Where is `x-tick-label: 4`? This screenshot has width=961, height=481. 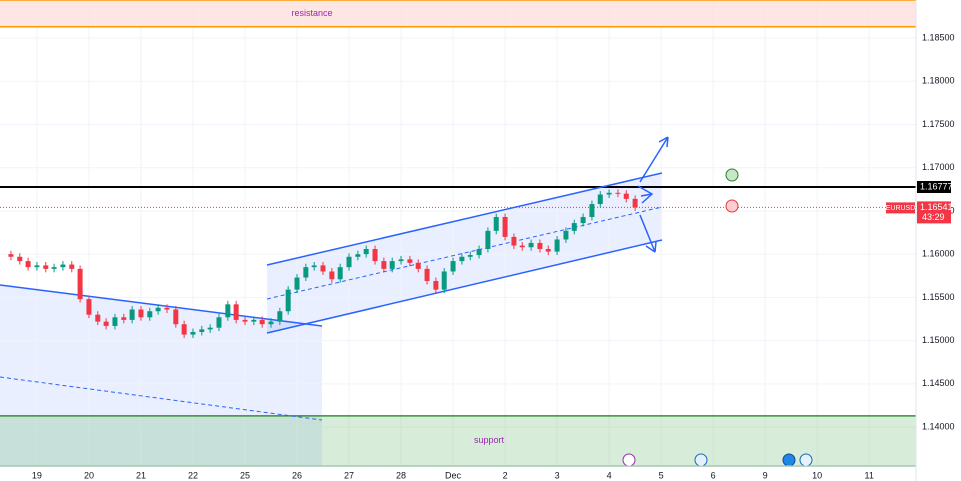 x-tick-label: 4 is located at coordinates (609, 475).